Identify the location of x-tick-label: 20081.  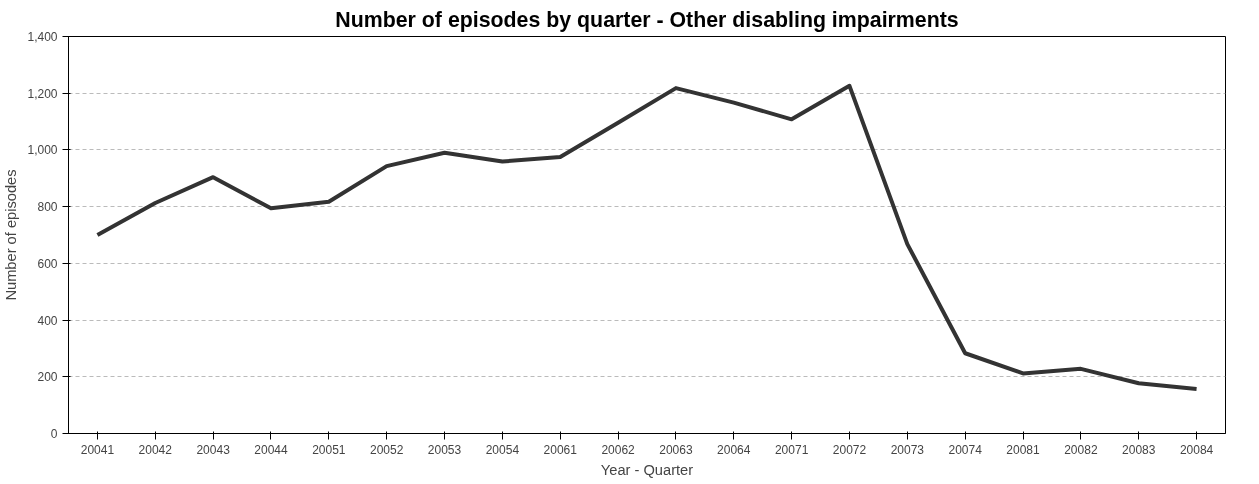
(1023, 449).